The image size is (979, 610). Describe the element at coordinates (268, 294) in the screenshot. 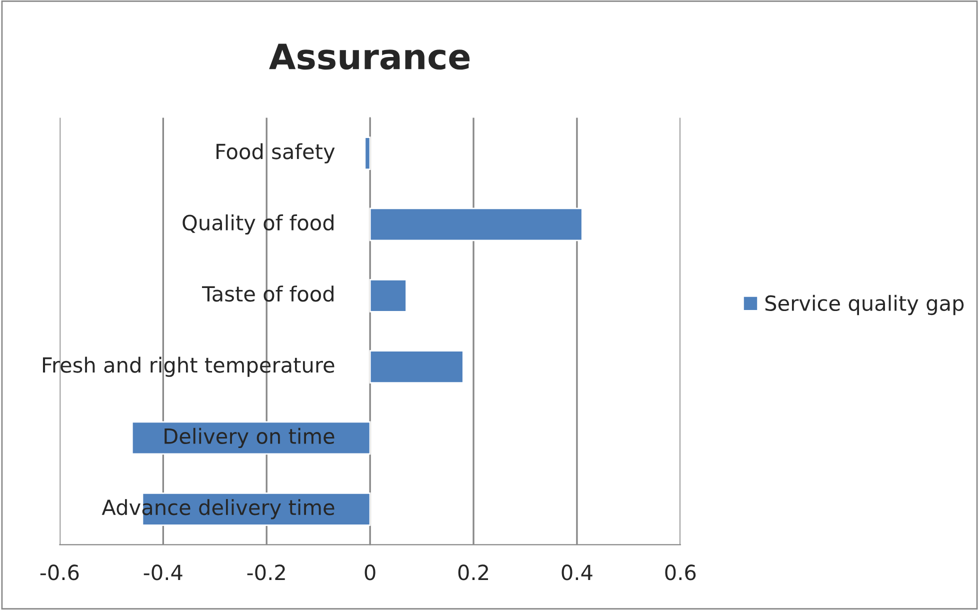

I see `y-tick-label: Taste of food` at that location.